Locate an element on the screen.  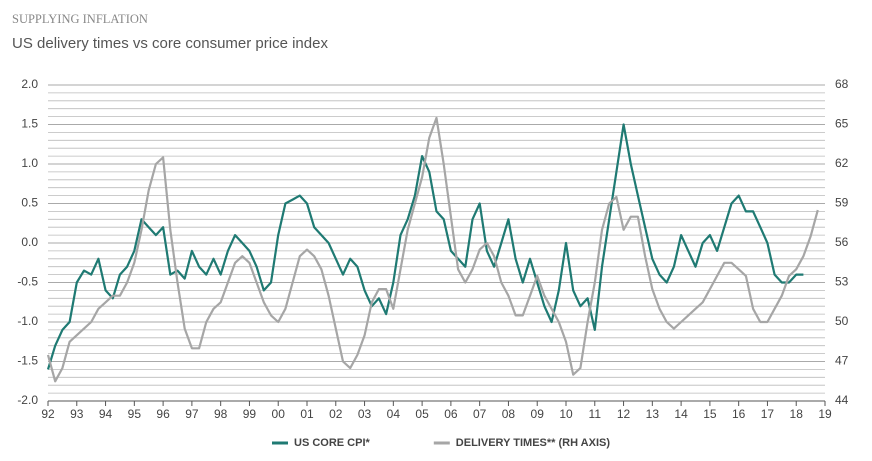
legend-label: US CORE CPI* is located at coordinates (332, 443).